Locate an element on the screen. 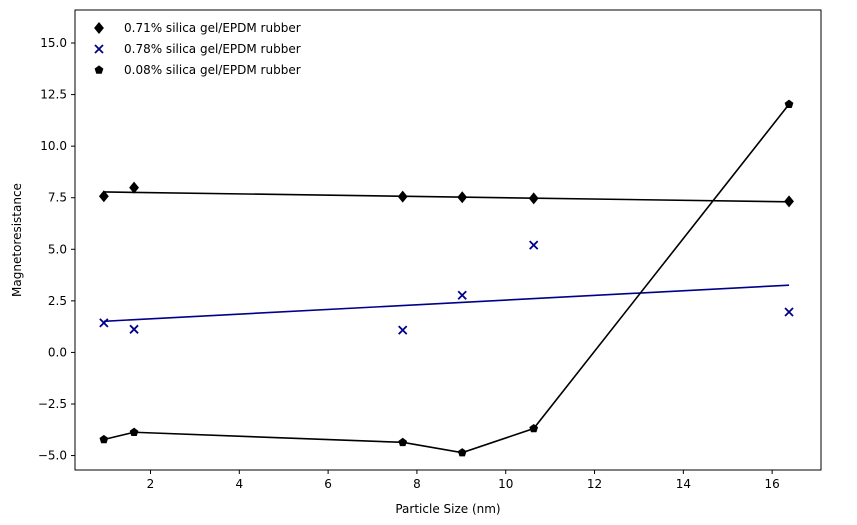 This screenshot has height=525, width=857. x-tick-label: 14 is located at coordinates (683, 484).